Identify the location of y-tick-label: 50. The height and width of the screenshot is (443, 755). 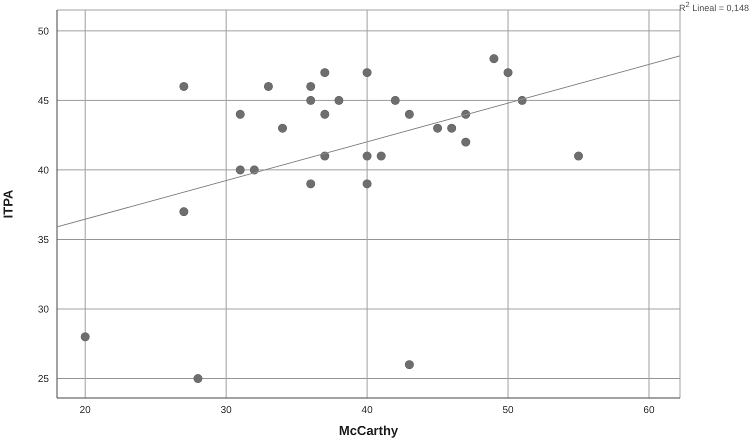
(44, 32).